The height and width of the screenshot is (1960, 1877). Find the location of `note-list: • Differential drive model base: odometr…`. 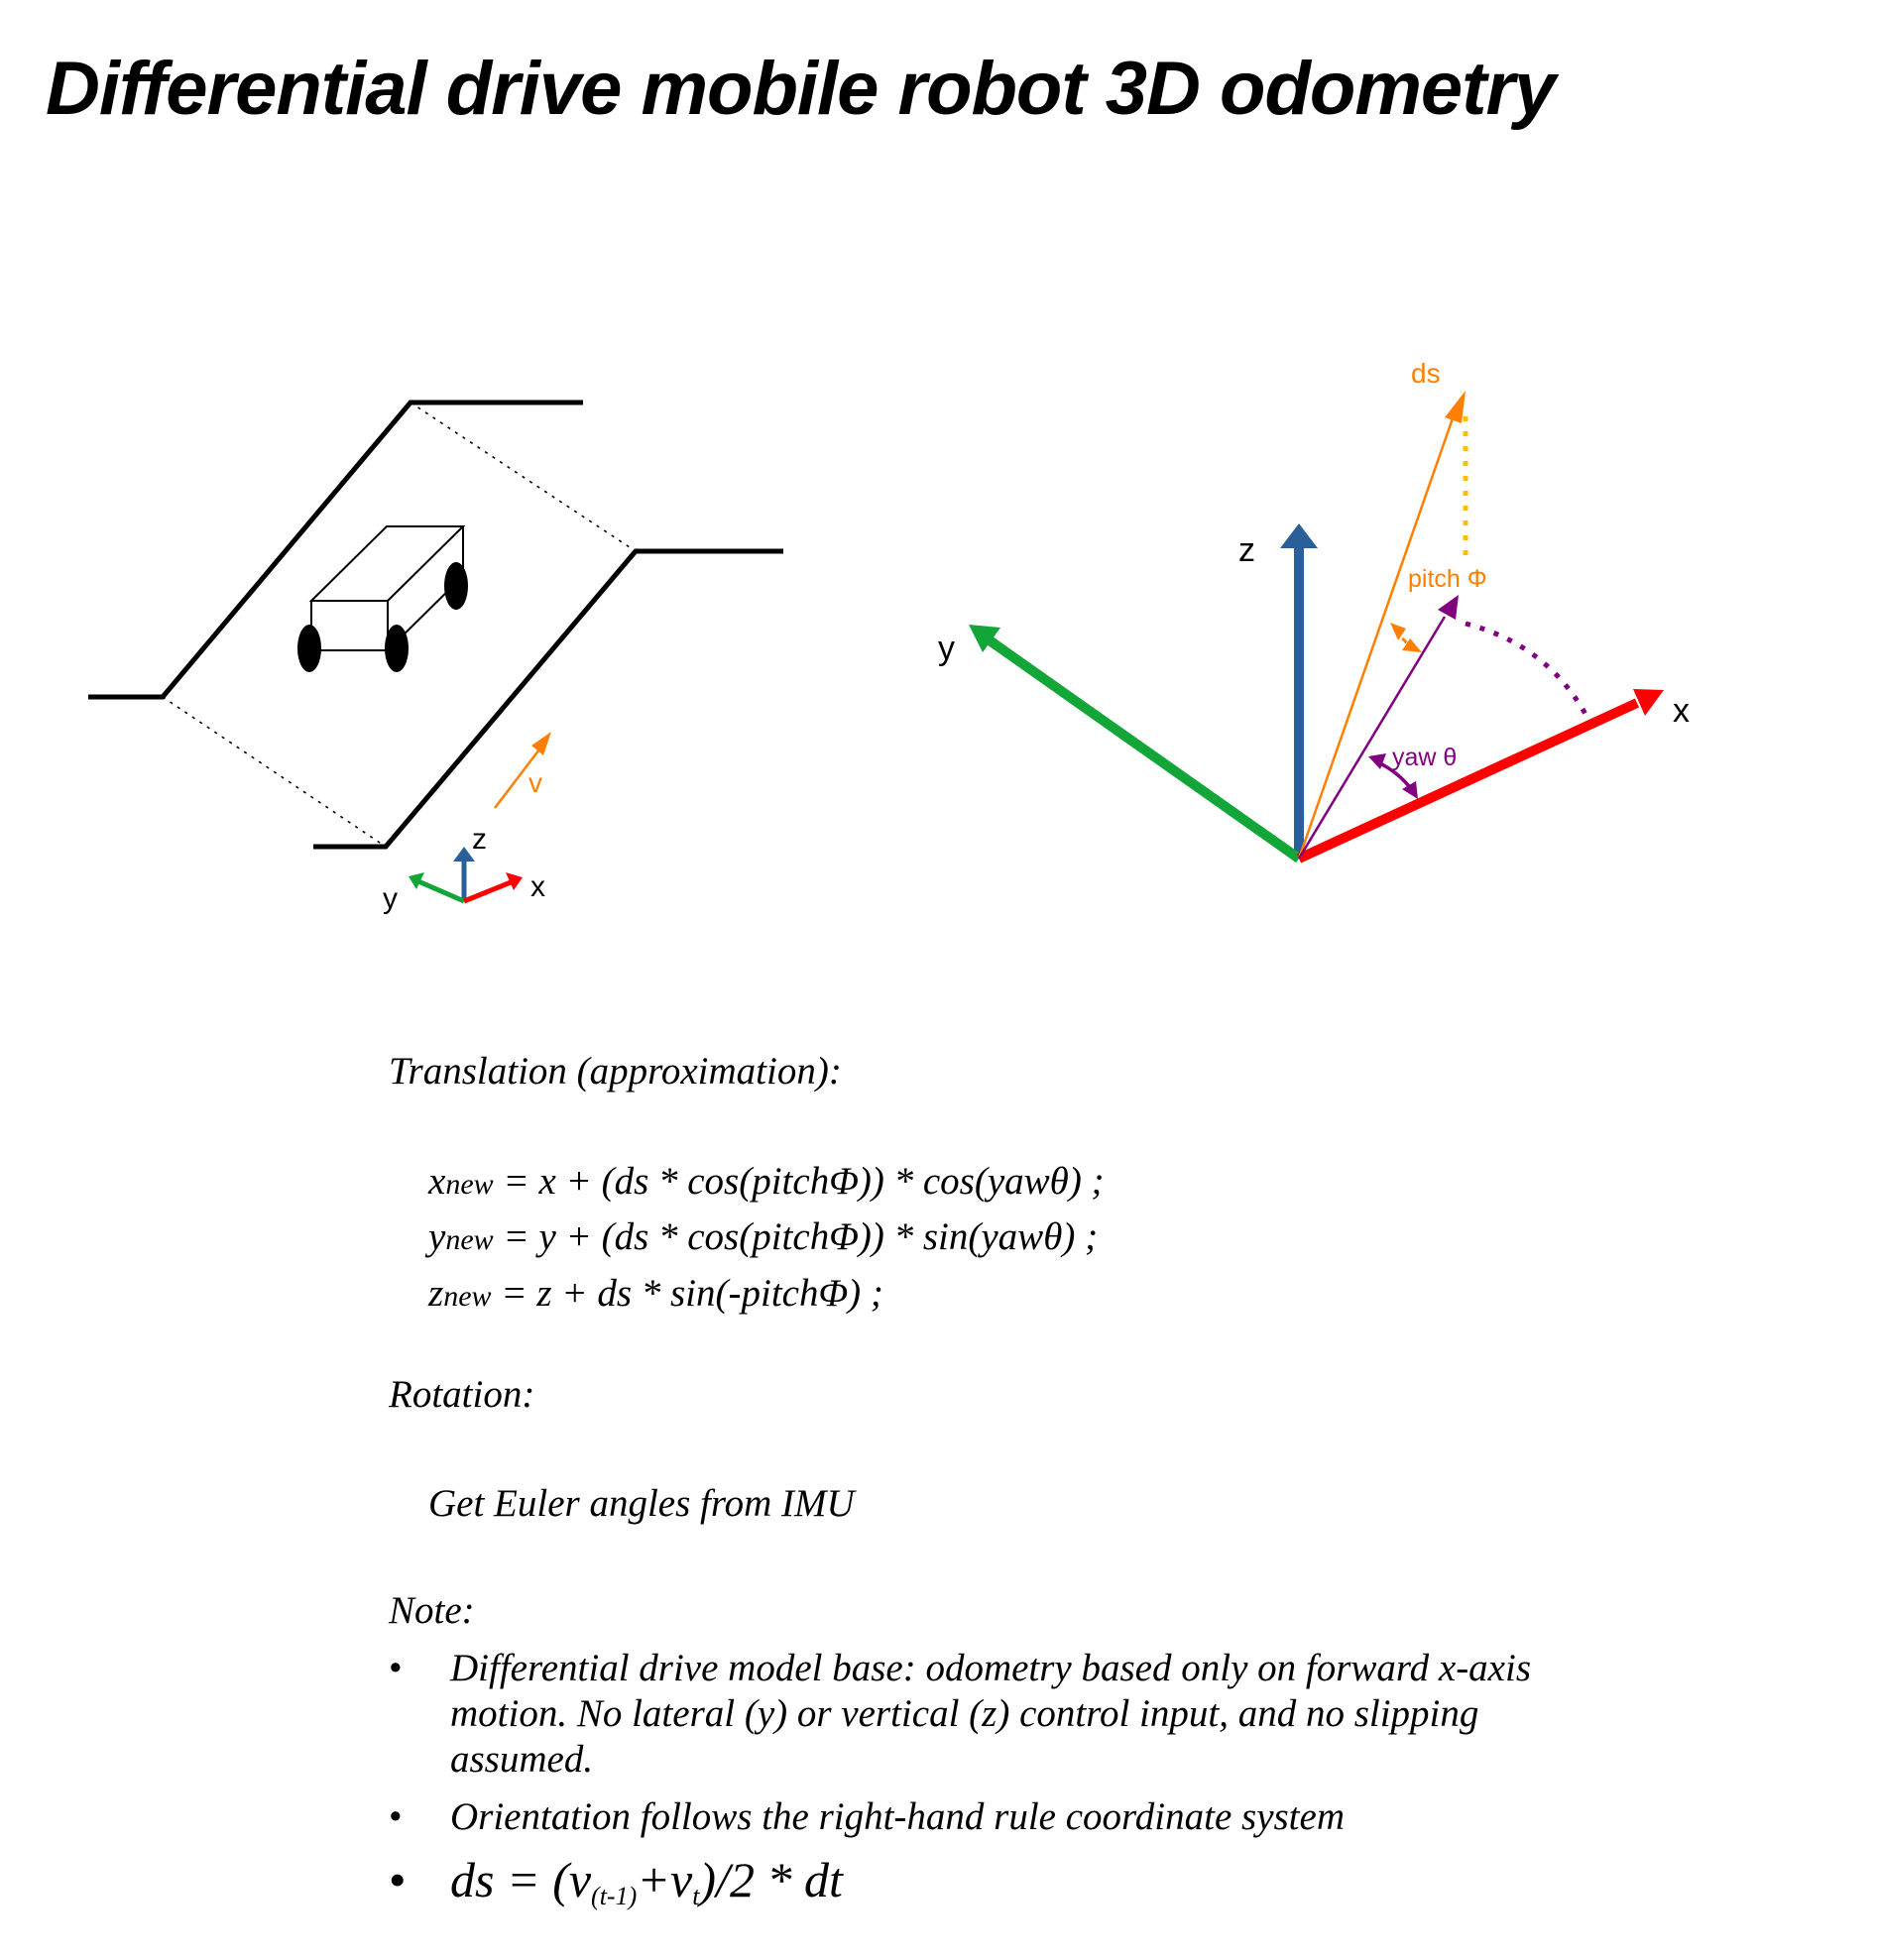

note-list: • Differential drive model base: odometr… is located at coordinates (972, 1791).